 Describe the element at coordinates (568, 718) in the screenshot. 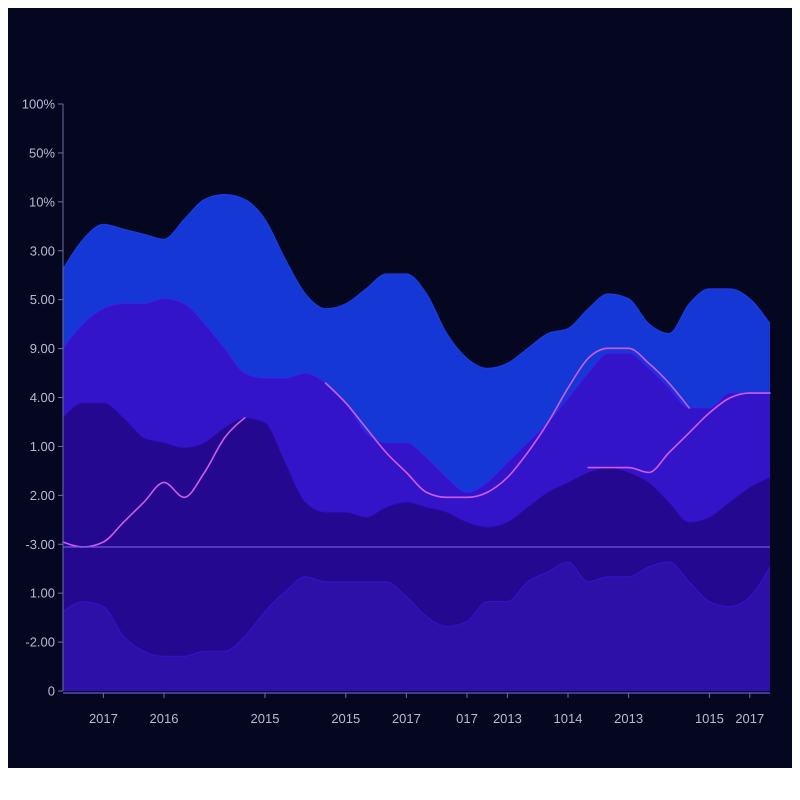

I see `x-tick-label: 1014` at that location.